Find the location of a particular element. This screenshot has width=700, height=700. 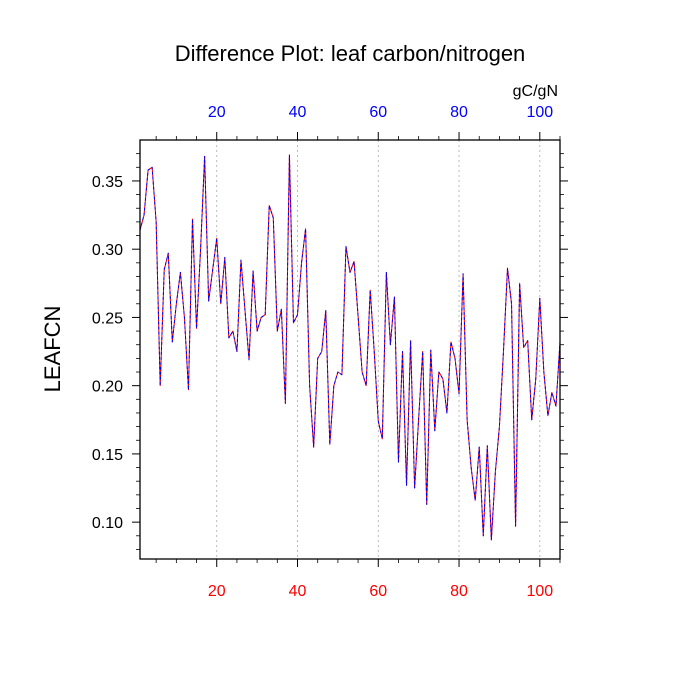

units-label: gC/gN is located at coordinates (535, 91).